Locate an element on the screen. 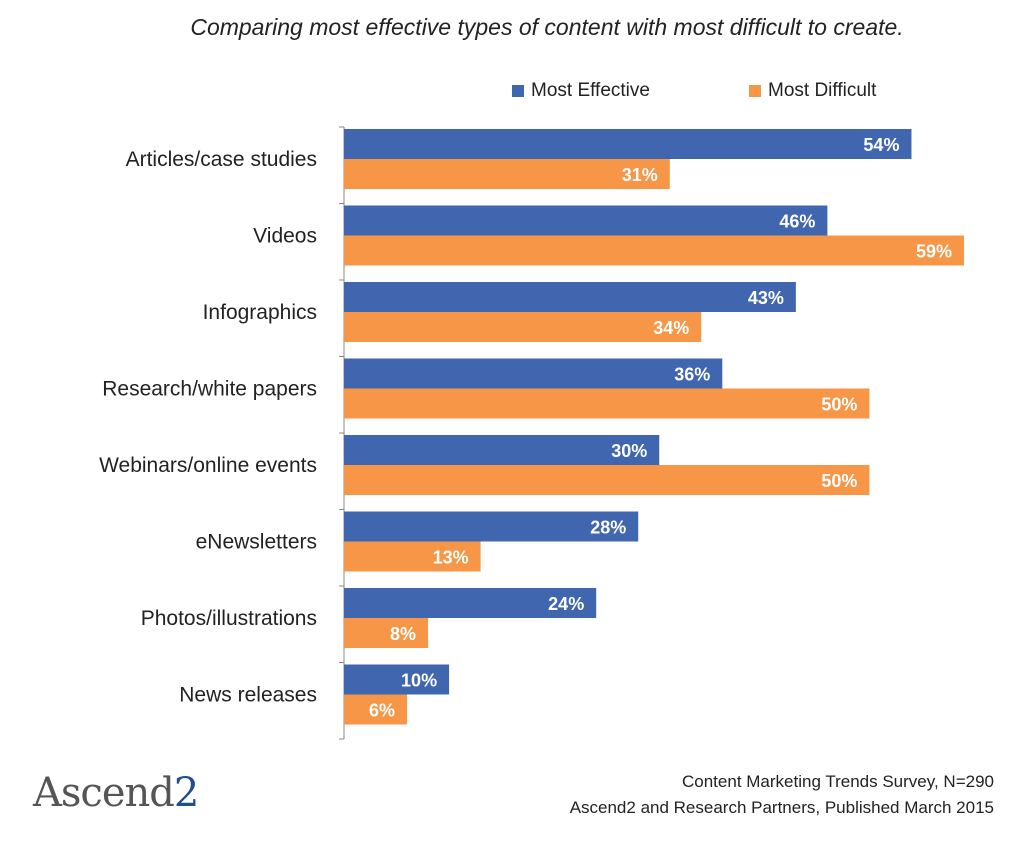 This screenshot has width=1024, height=843. data-label: 8% is located at coordinates (403, 634).